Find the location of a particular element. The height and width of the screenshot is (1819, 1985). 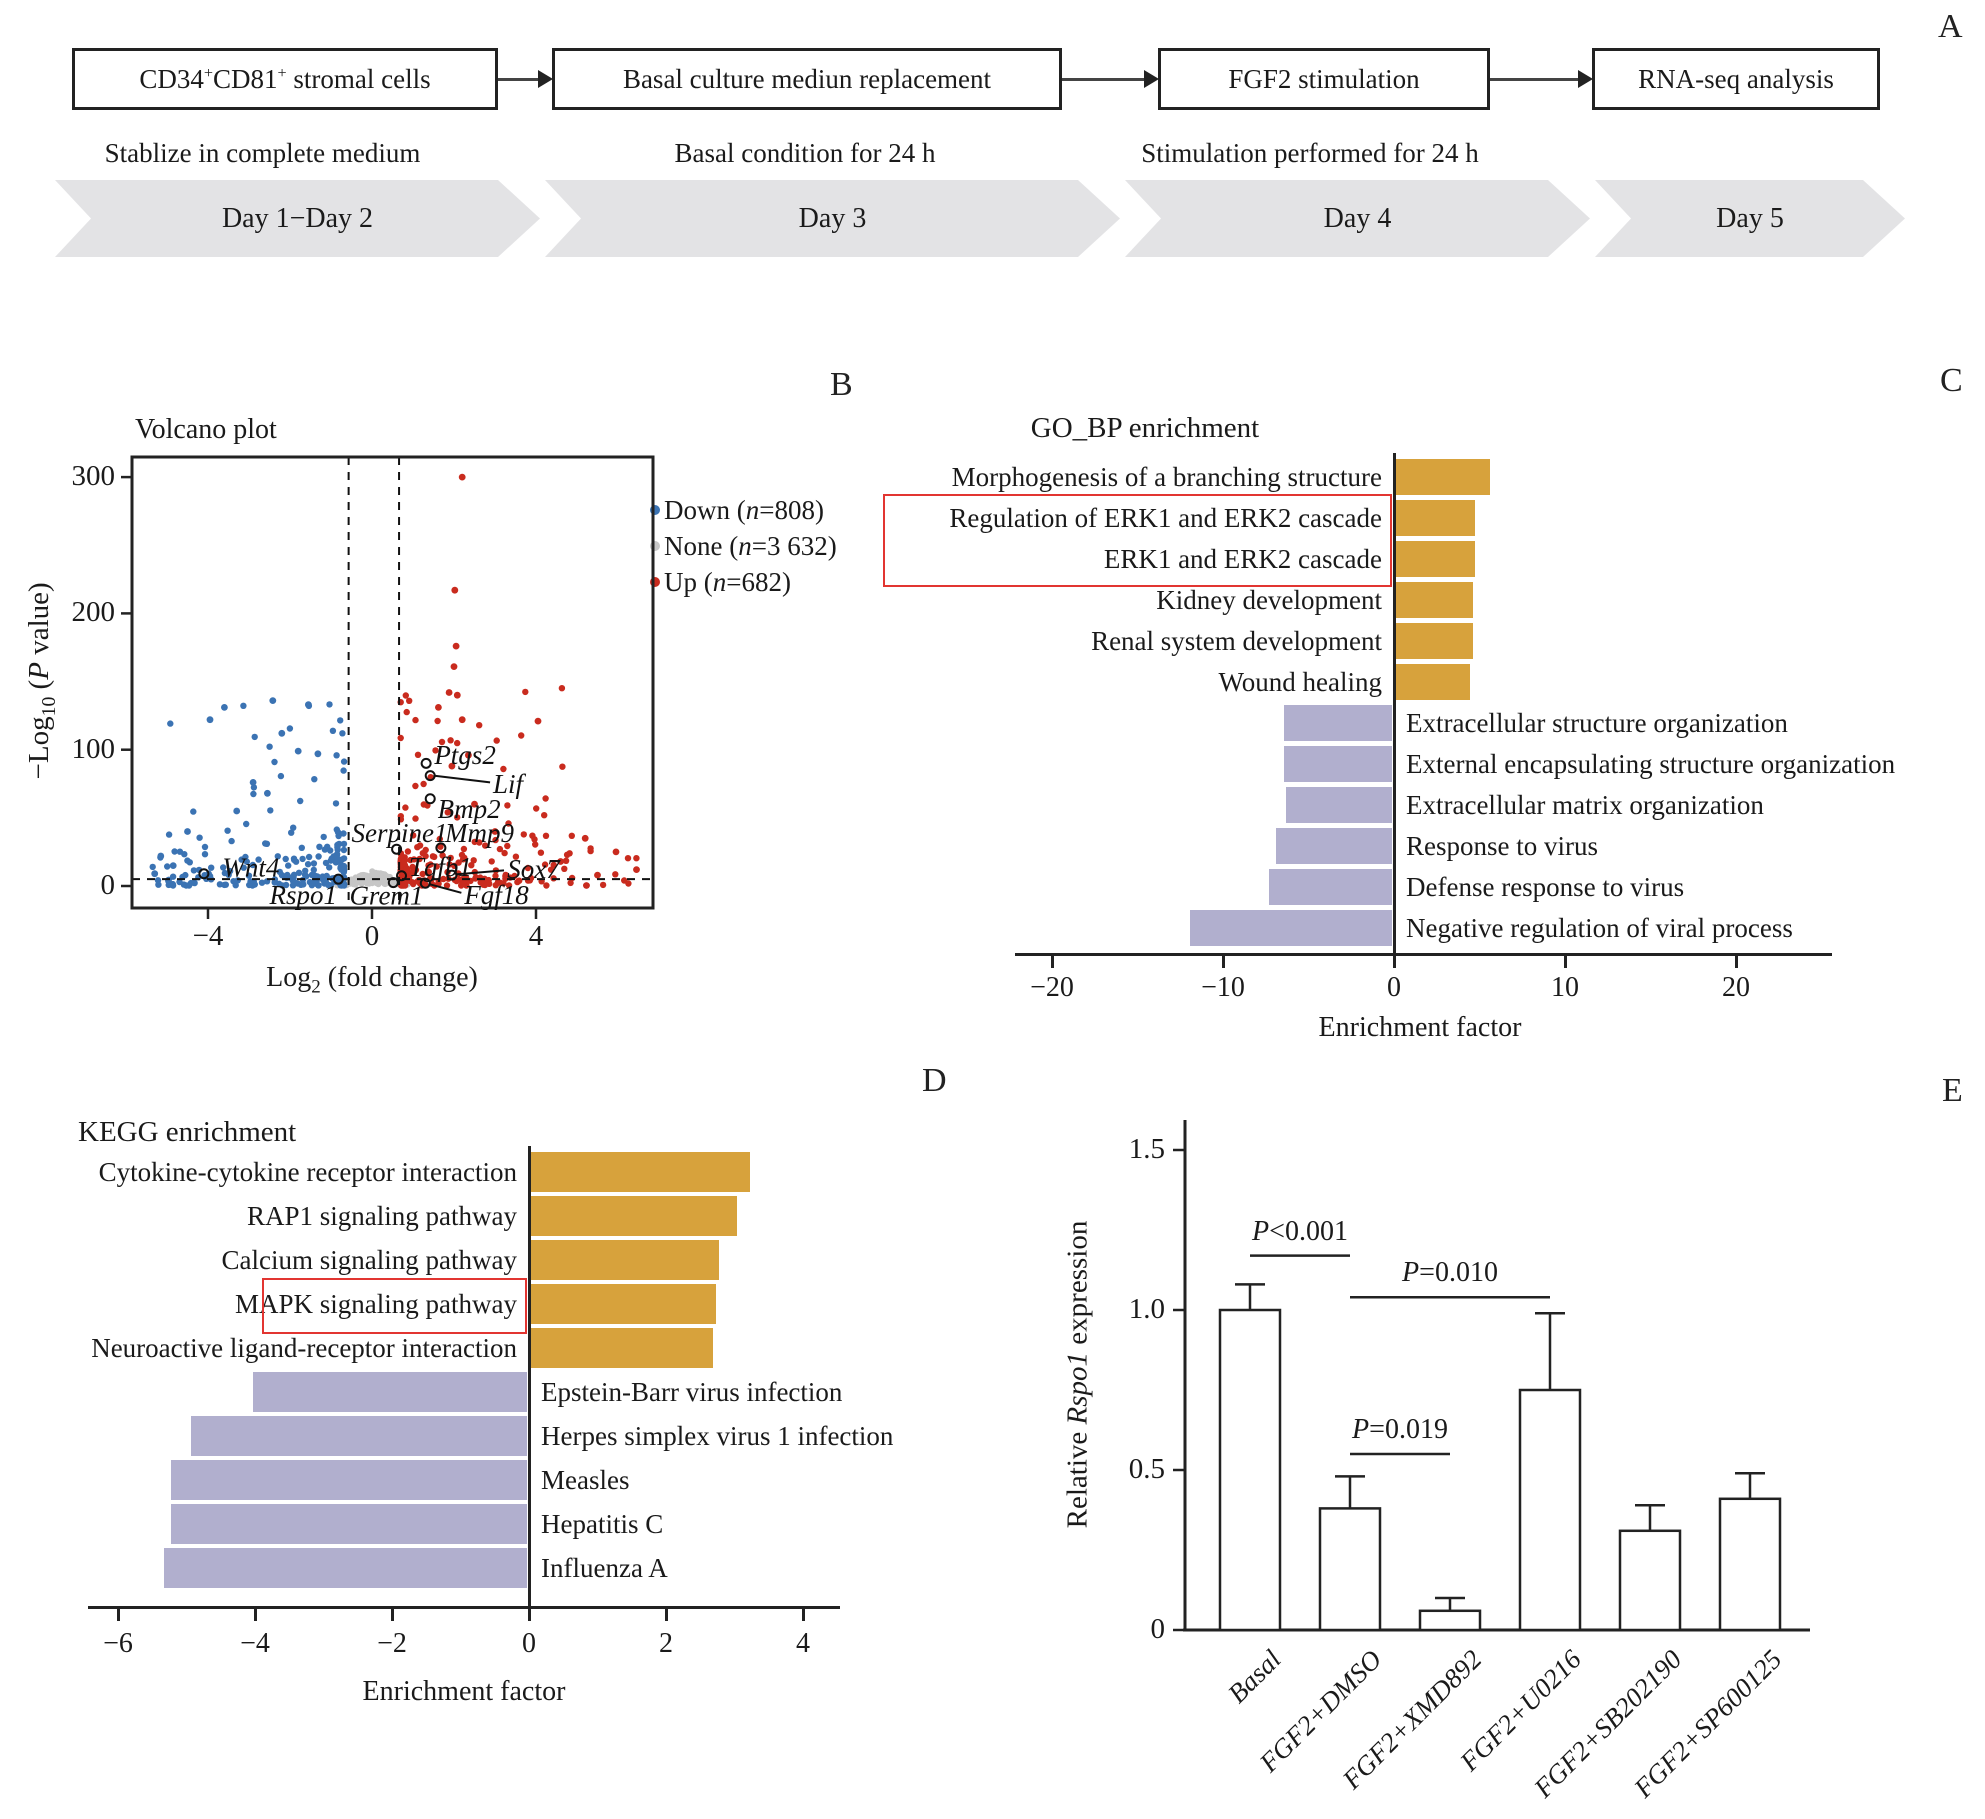

workflow-note-3: Stimulation performed for 24 h is located at coordinates (1310, 153).